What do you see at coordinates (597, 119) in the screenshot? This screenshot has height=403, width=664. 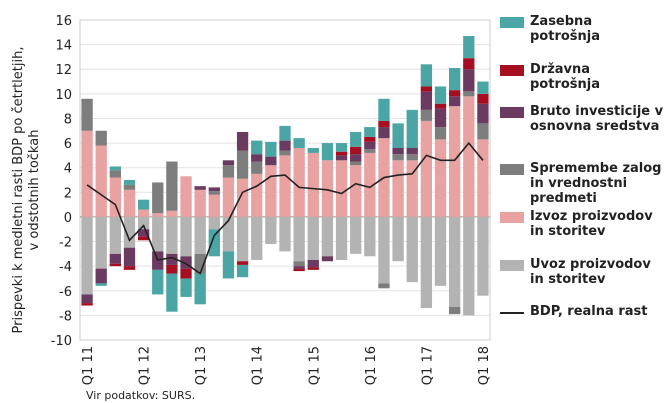 I see `legend-label: Bruto investicije v osnovna sredstva` at bounding box center [597, 119].